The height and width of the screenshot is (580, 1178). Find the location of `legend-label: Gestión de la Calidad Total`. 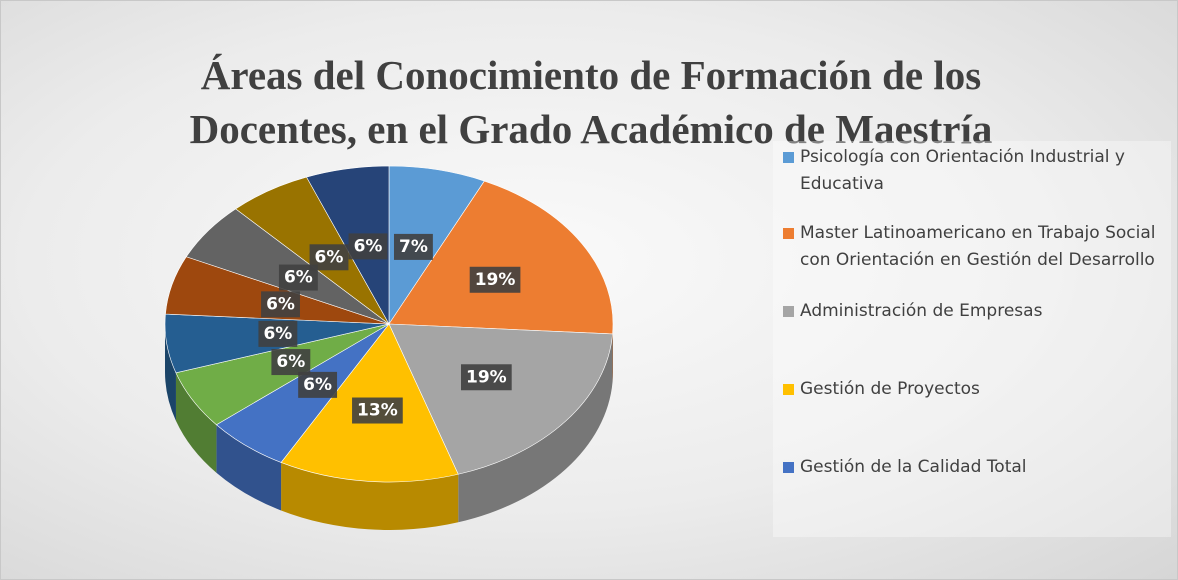

legend-label: Gestión de la Calidad Total is located at coordinates (913, 467).